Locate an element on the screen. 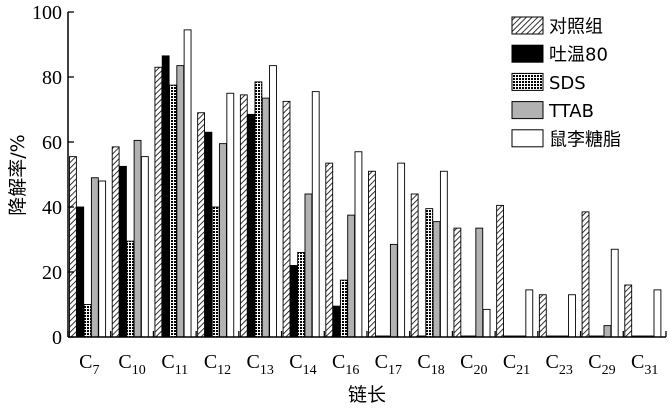 Image resolution: width=672 pixels, height=409 pixels. bar-dots-C10 is located at coordinates (130, 289).